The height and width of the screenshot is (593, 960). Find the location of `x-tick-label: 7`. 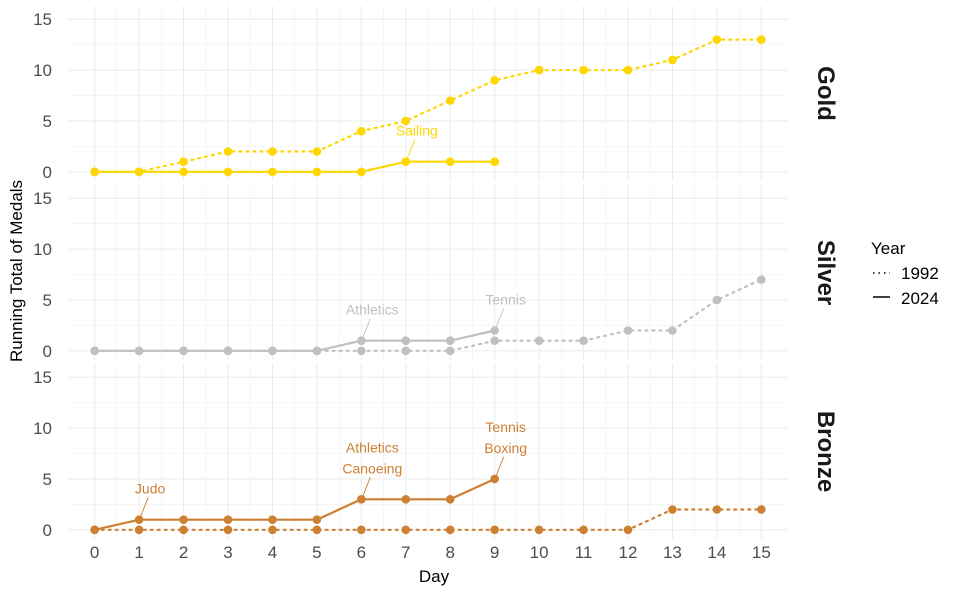

x-tick-label: 7 is located at coordinates (405, 552).